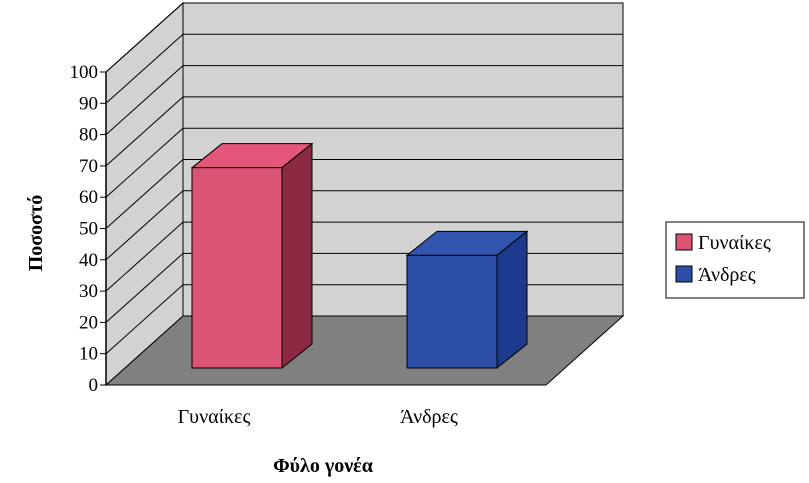 The height and width of the screenshot is (483, 809). I want to click on legend-label: Άνδρες, so click(727, 275).